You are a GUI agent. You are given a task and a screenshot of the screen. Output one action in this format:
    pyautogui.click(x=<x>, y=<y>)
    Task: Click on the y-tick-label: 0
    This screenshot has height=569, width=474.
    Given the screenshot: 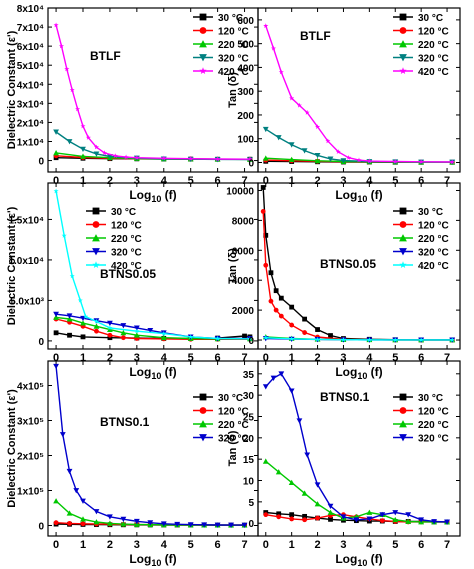 What is the action you would take?
    pyautogui.click(x=41, y=342)
    